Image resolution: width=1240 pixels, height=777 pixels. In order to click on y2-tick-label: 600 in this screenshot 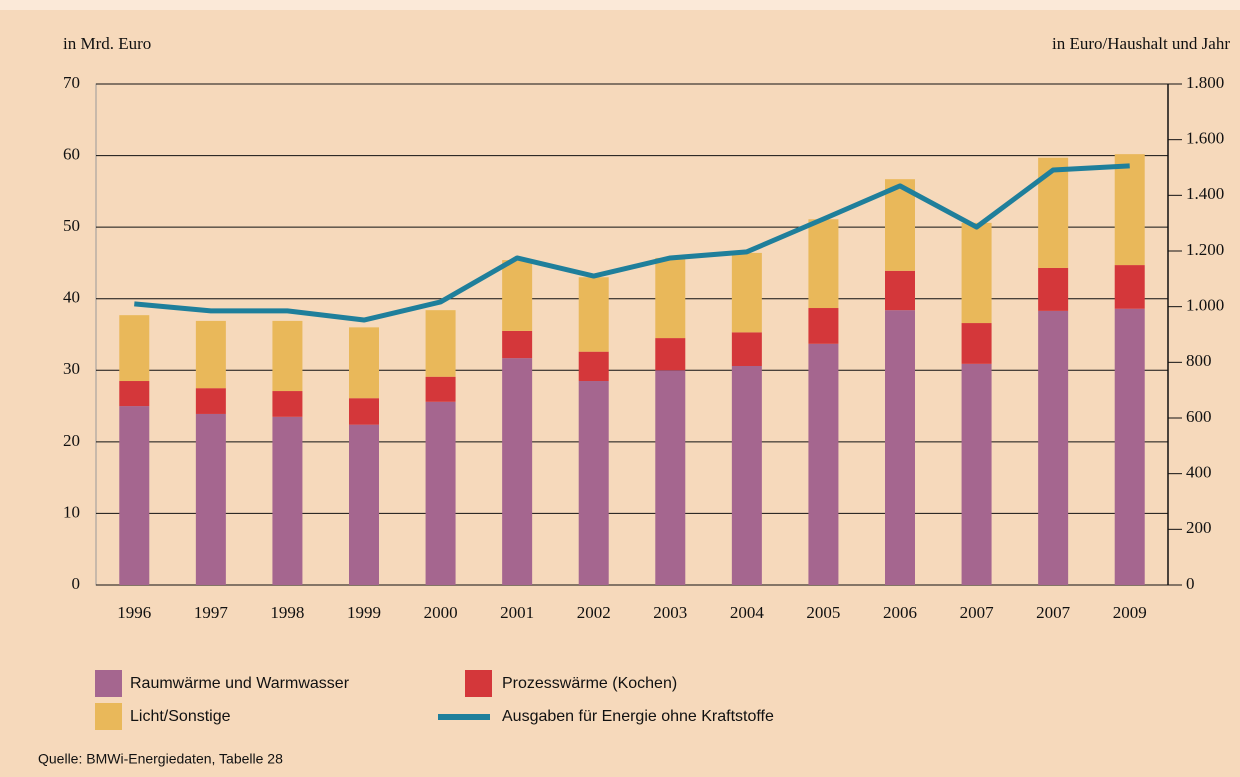, I will do `click(1199, 416)`.